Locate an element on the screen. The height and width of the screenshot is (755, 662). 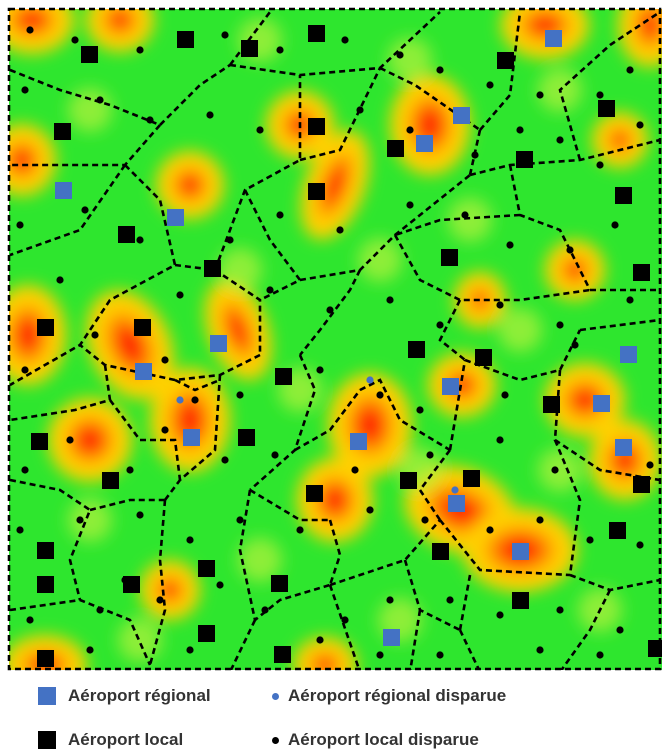
legend-label-lost-regional: Aéroport régional disparue is located at coordinates (397, 695).